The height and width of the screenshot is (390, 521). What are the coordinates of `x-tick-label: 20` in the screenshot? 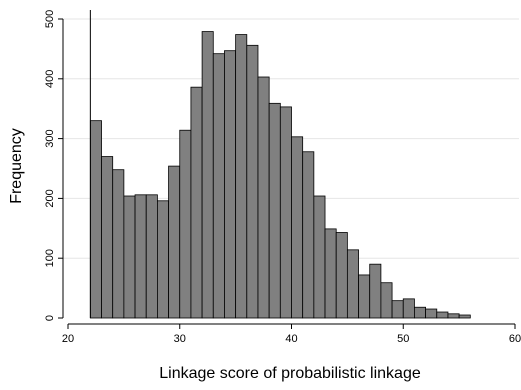 It's located at (68, 339).